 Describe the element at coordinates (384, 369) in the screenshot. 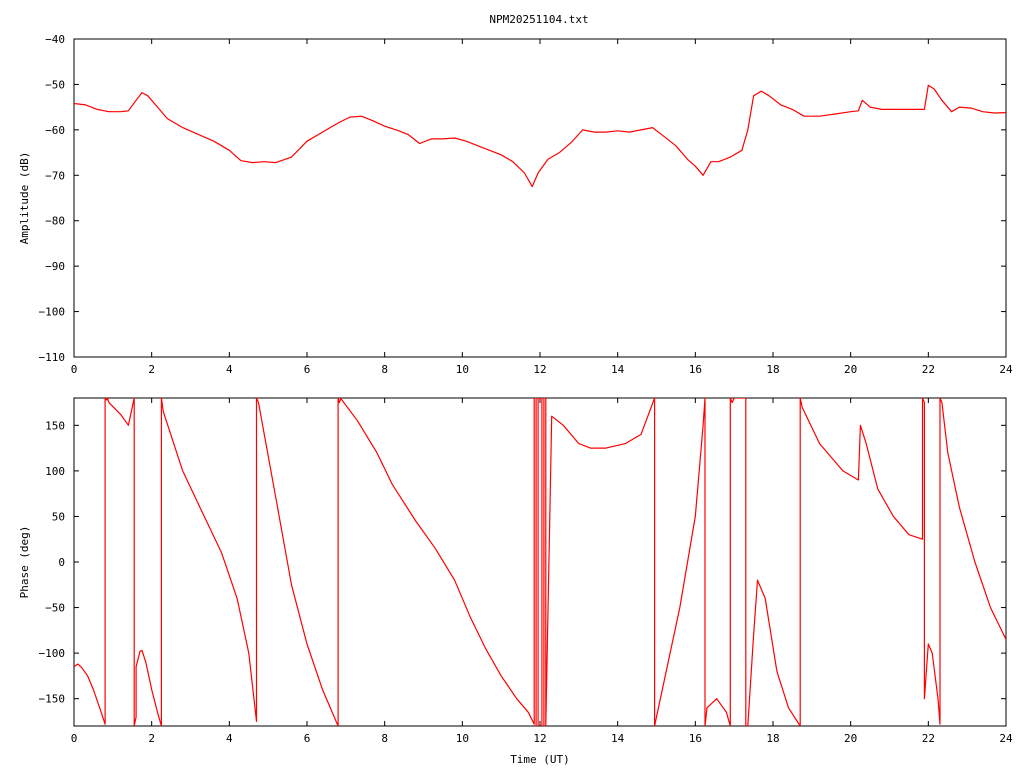

I see `amplitude-x-tick-label: 8` at that location.